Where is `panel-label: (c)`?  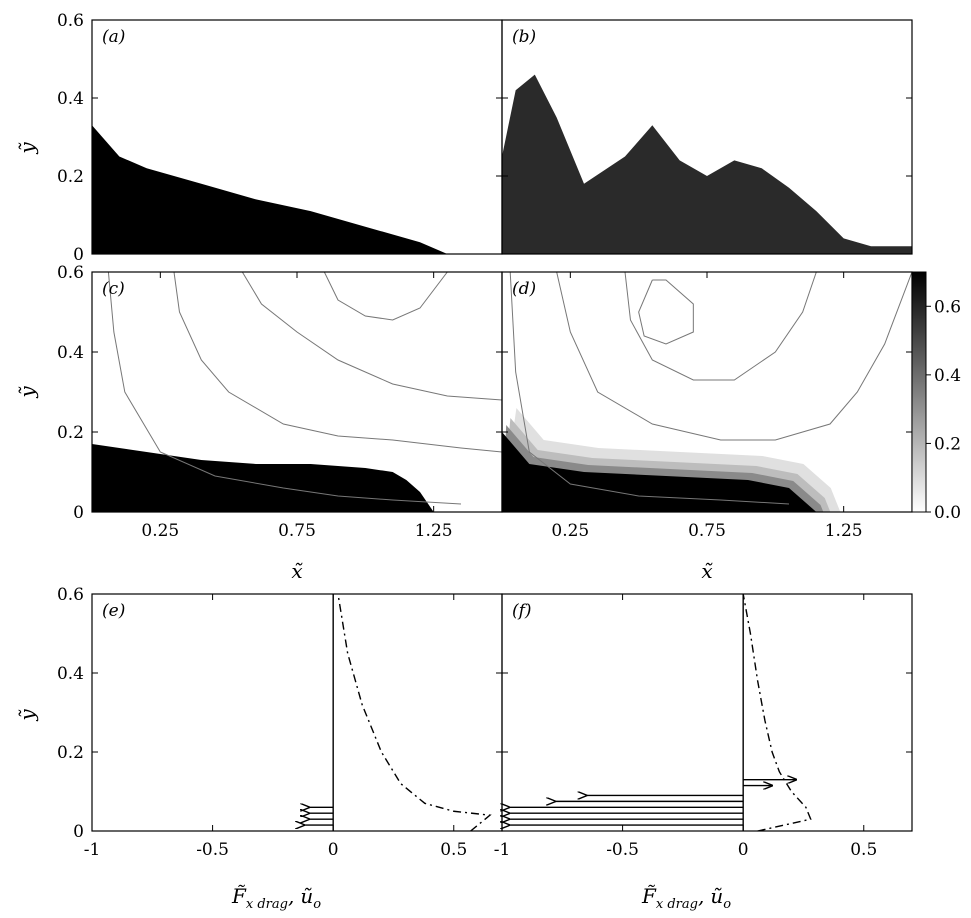 panel-label: (c) is located at coordinates (113, 289).